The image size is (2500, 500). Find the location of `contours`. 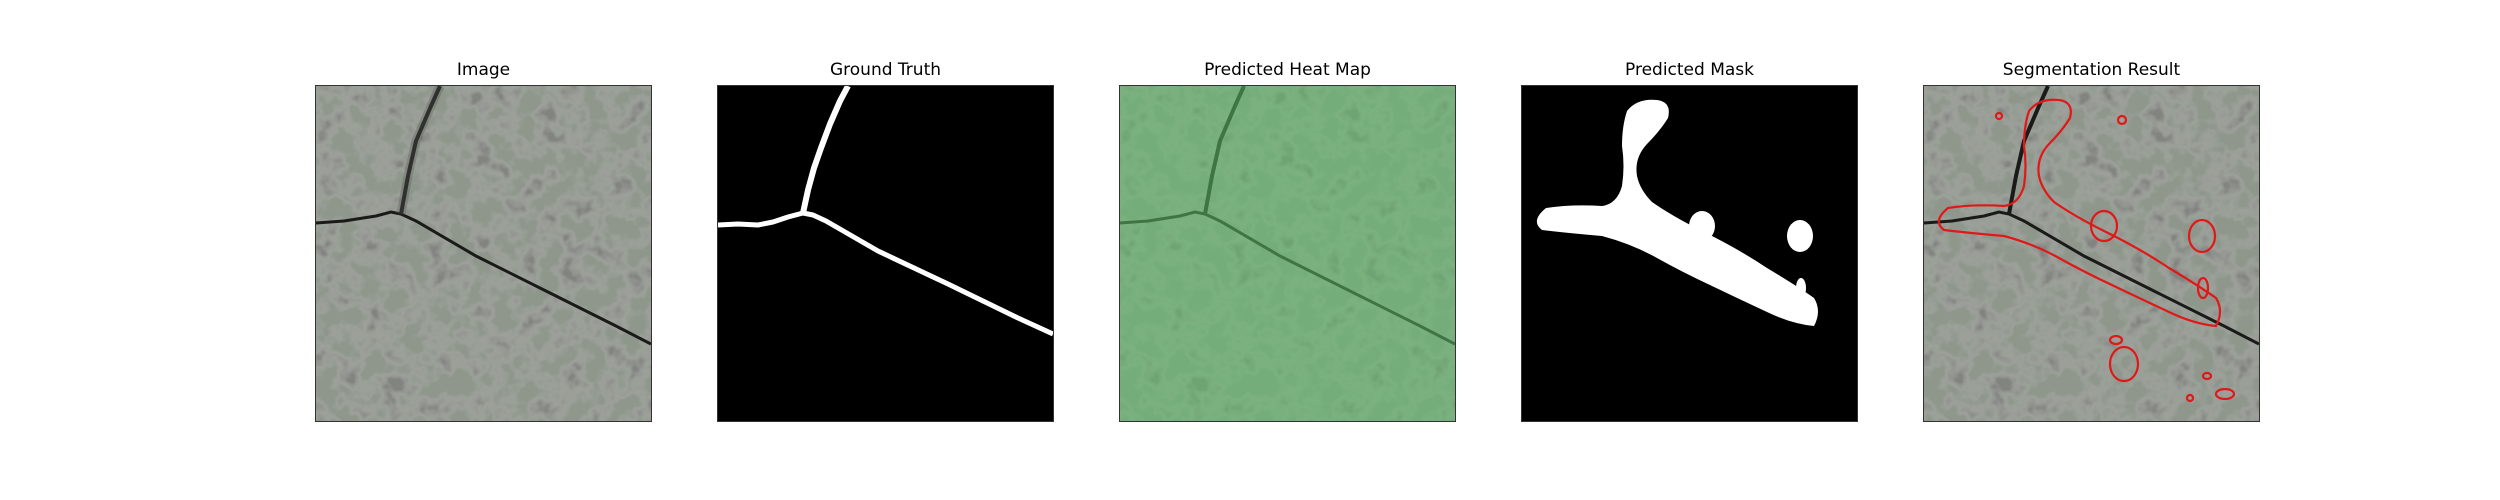

contours is located at coordinates (2086, 250).